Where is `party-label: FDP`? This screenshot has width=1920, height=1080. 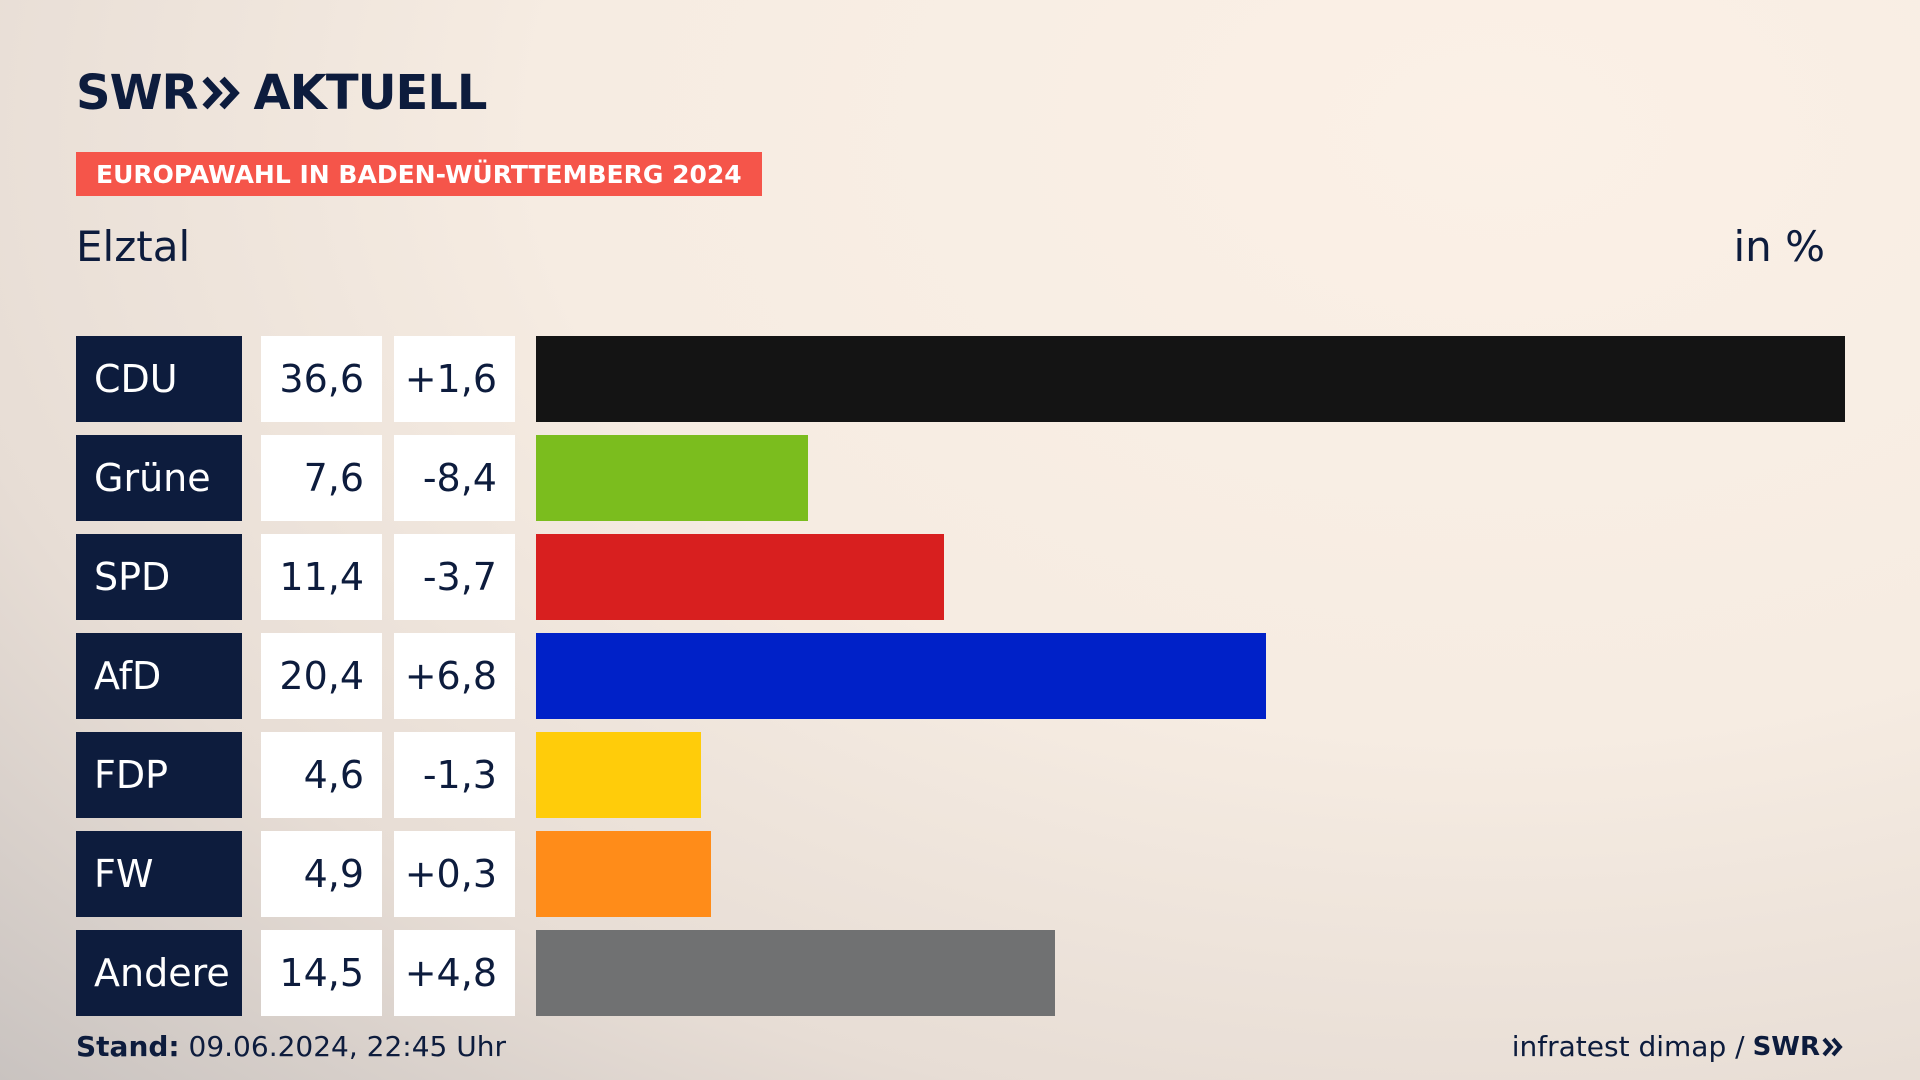
party-label: FDP is located at coordinates (159, 775).